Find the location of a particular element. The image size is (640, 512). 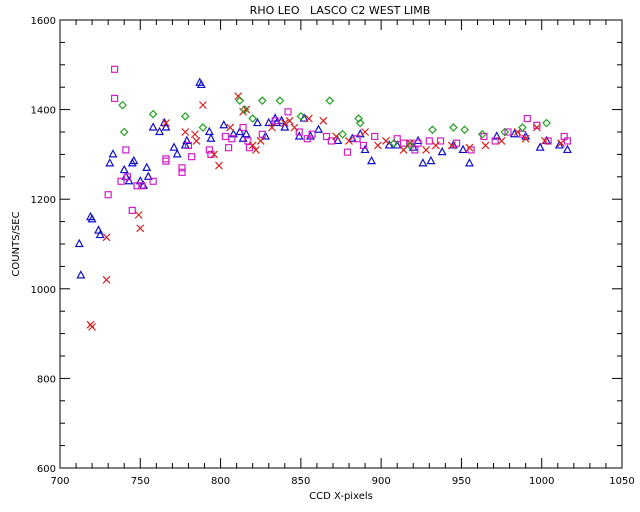

x-tick-label: 800 is located at coordinates (220, 481).